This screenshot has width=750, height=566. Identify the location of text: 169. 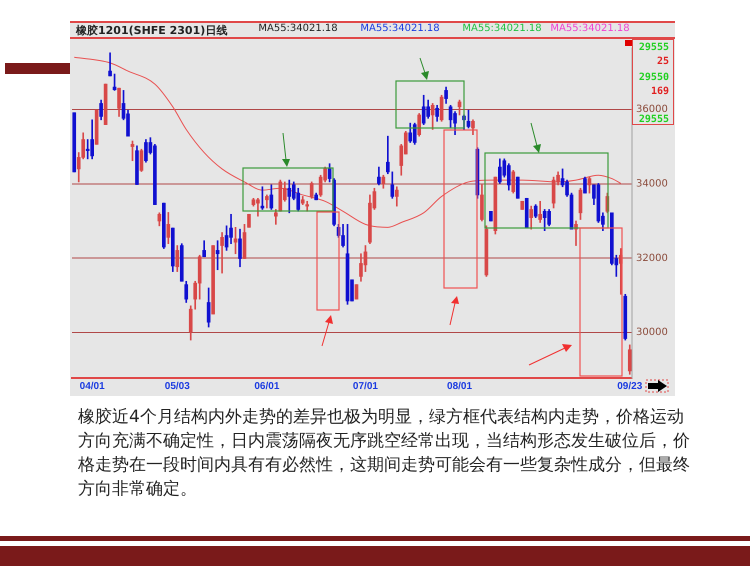
(659, 91).